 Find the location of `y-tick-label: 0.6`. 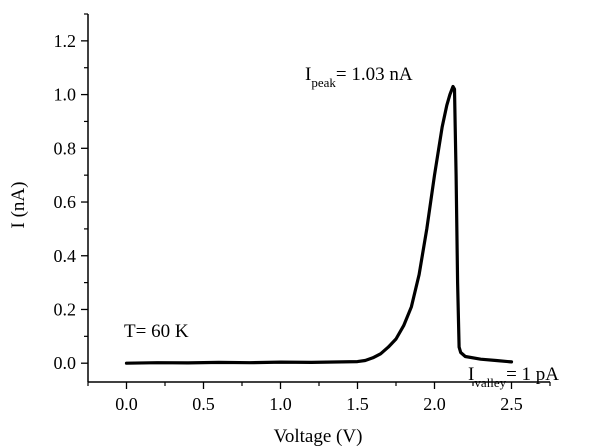

y-tick-label: 0.6 is located at coordinates (65, 202).